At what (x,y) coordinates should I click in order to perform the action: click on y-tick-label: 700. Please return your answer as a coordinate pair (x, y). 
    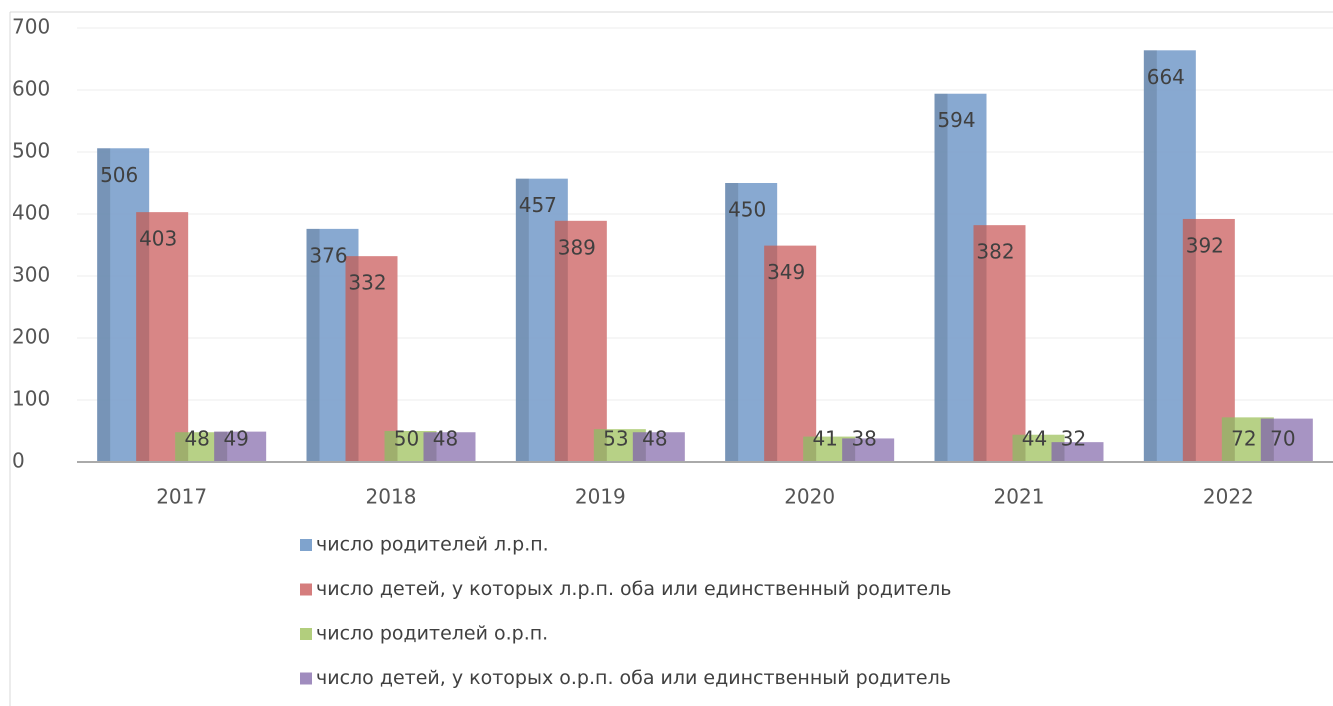
    Looking at the image, I should click on (31, 27).